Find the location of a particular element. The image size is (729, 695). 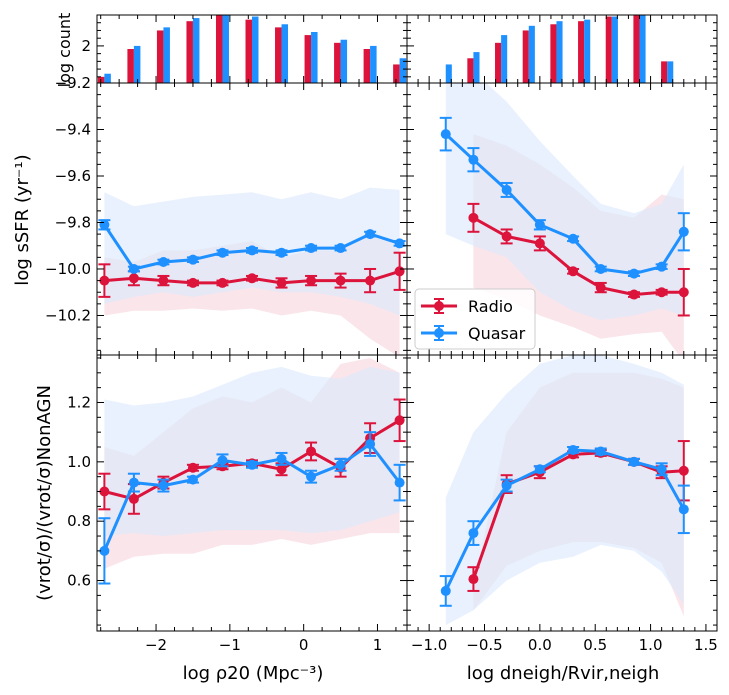

vrot-ylabel: (vrot/σ)/(vrot/σ)NonAGN is located at coordinates (44, 493).